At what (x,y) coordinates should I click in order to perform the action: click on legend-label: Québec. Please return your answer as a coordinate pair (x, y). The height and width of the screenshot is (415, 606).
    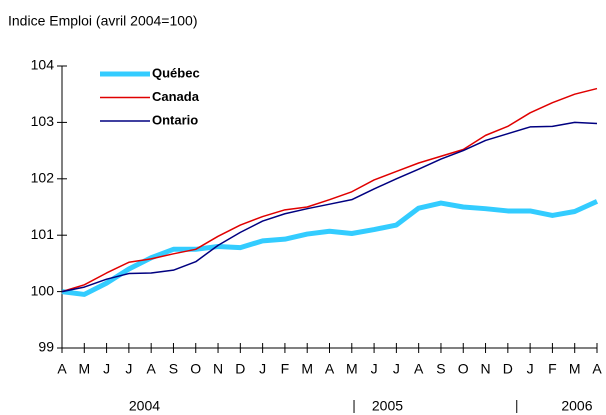
    Looking at the image, I should click on (176, 72).